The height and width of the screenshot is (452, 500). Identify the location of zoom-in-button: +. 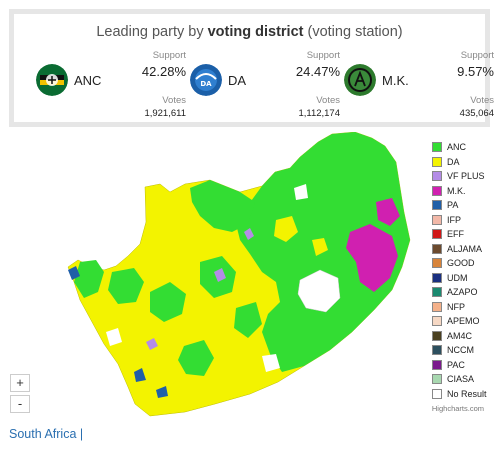
(20, 383).